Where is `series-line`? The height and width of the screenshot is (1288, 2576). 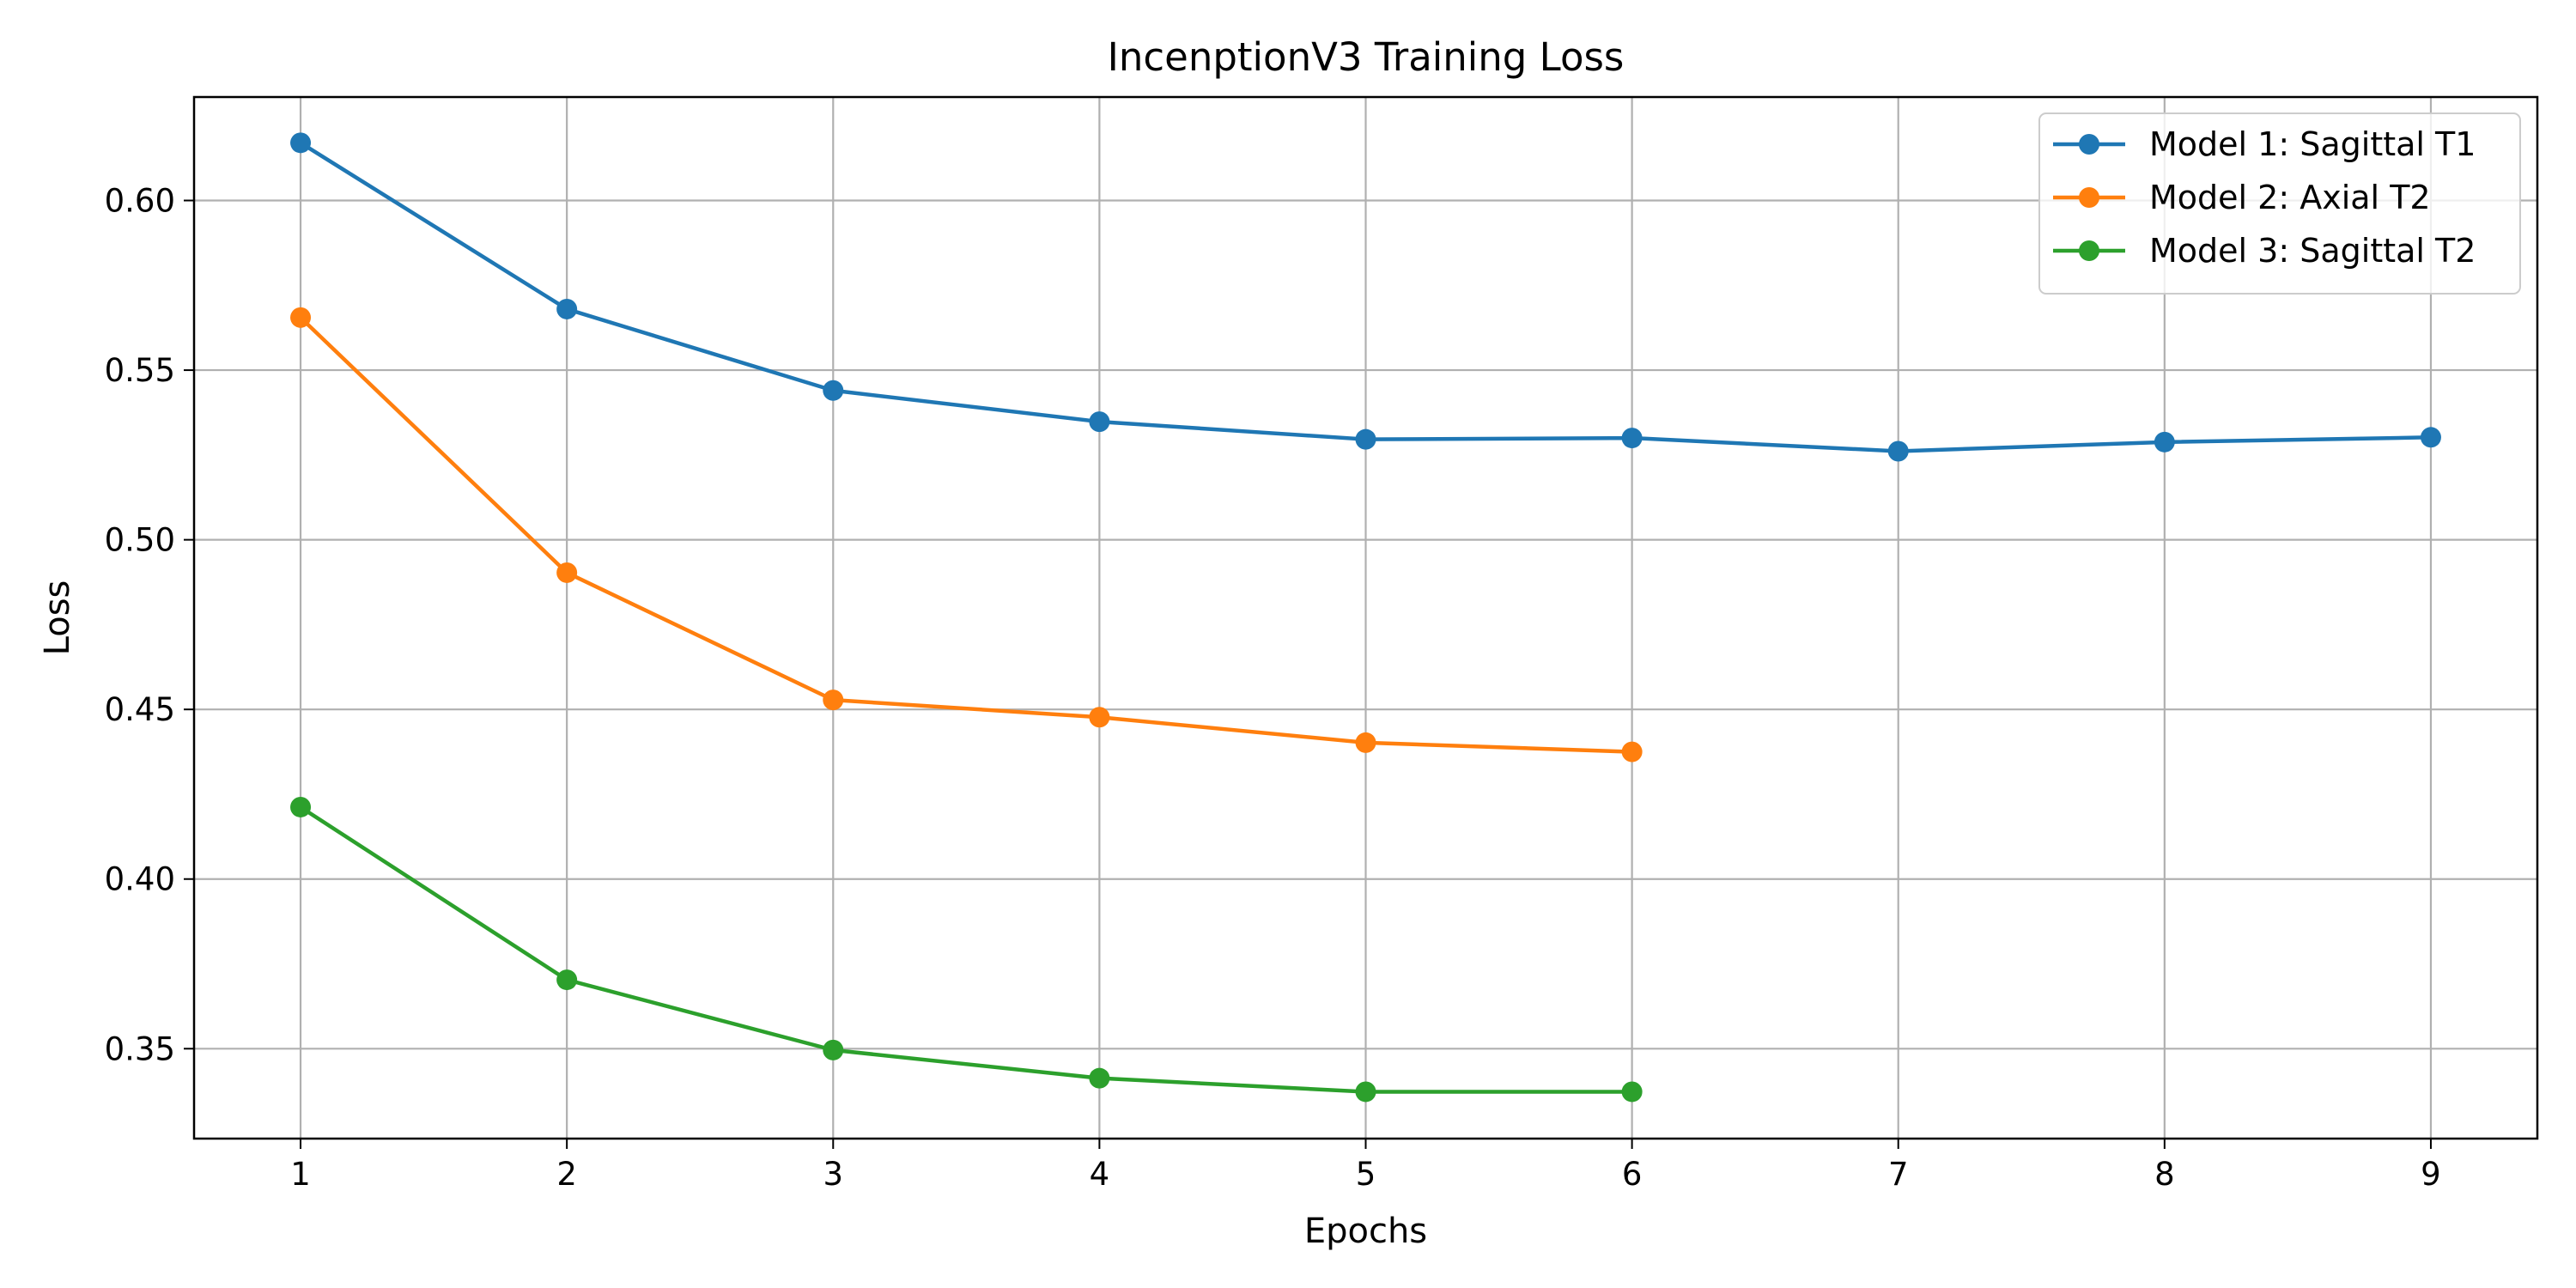
series-line is located at coordinates (965, 950).